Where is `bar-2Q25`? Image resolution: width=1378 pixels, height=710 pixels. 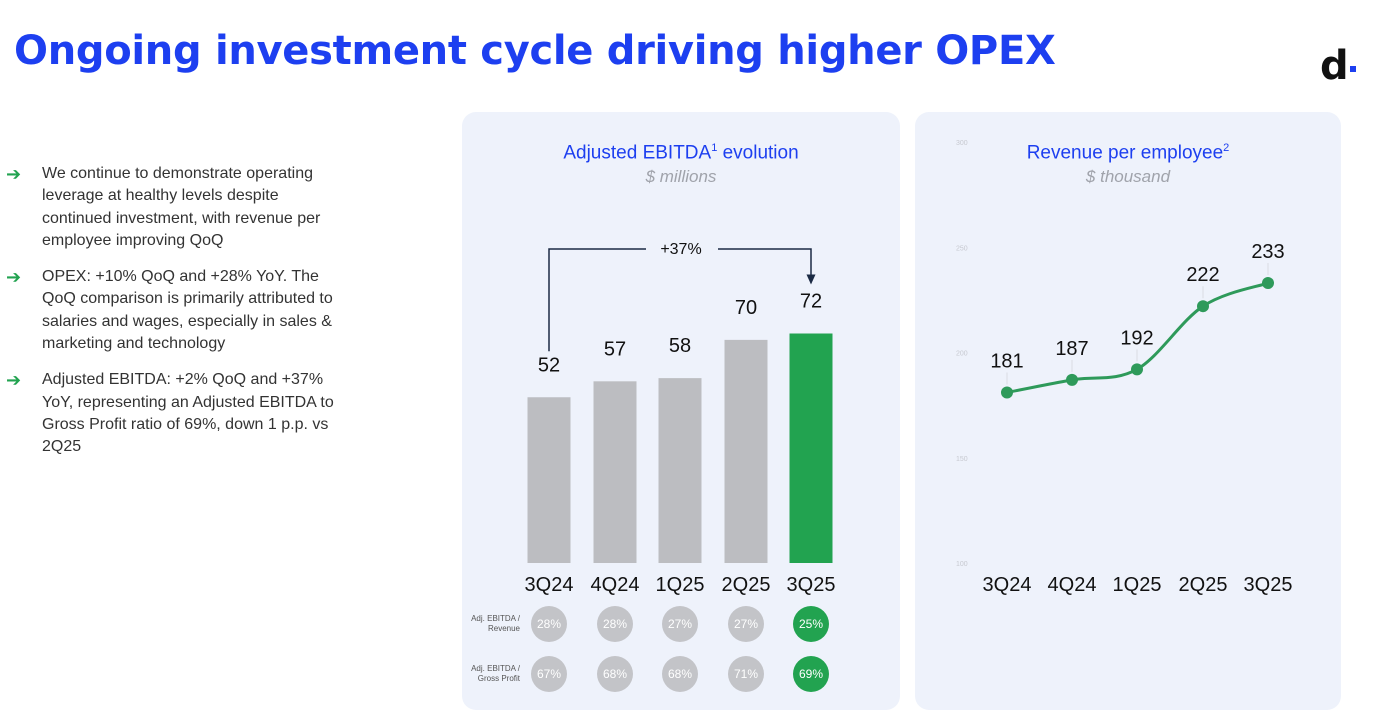 bar-2Q25 is located at coordinates (746, 451).